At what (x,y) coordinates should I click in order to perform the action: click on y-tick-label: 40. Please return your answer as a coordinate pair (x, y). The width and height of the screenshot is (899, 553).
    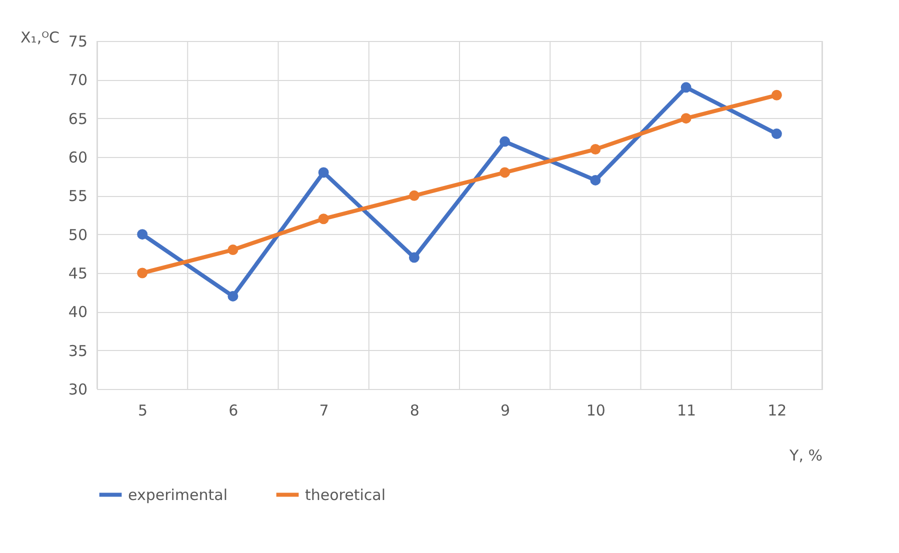
    Looking at the image, I should click on (78, 312).